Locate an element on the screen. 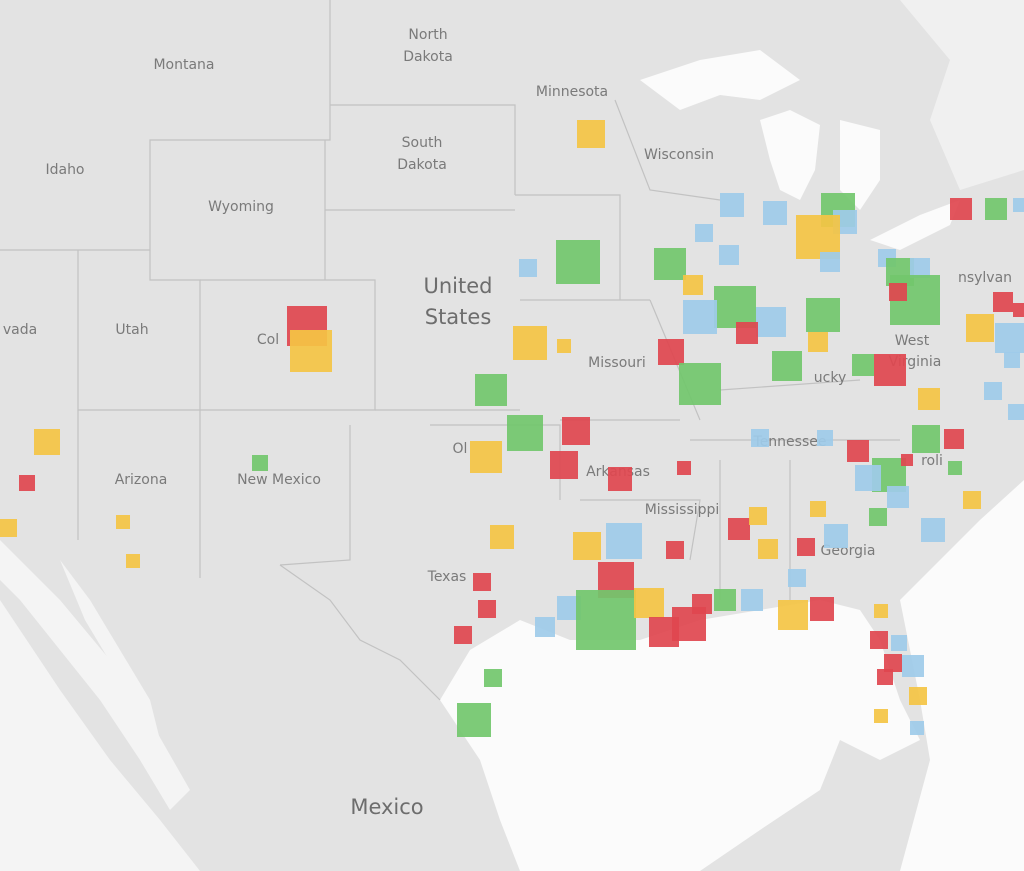  state-label: Minnesota is located at coordinates (572, 92).